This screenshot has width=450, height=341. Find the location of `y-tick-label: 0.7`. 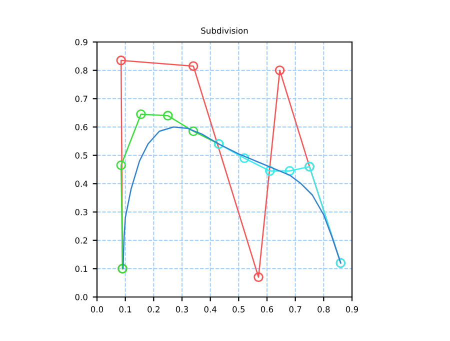

y-tick-label: 0.7 is located at coordinates (81, 99).